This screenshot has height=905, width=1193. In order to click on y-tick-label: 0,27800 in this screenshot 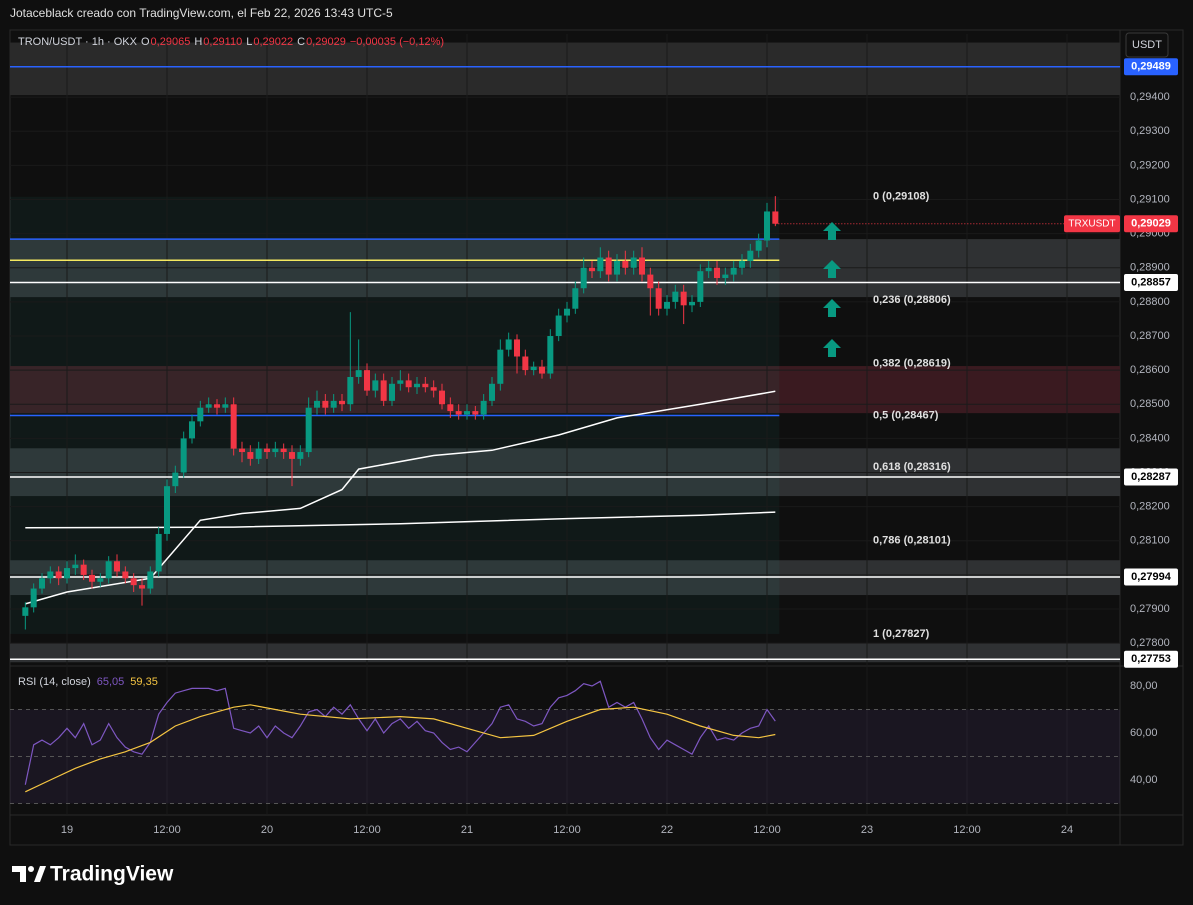, I will do `click(1150, 643)`.